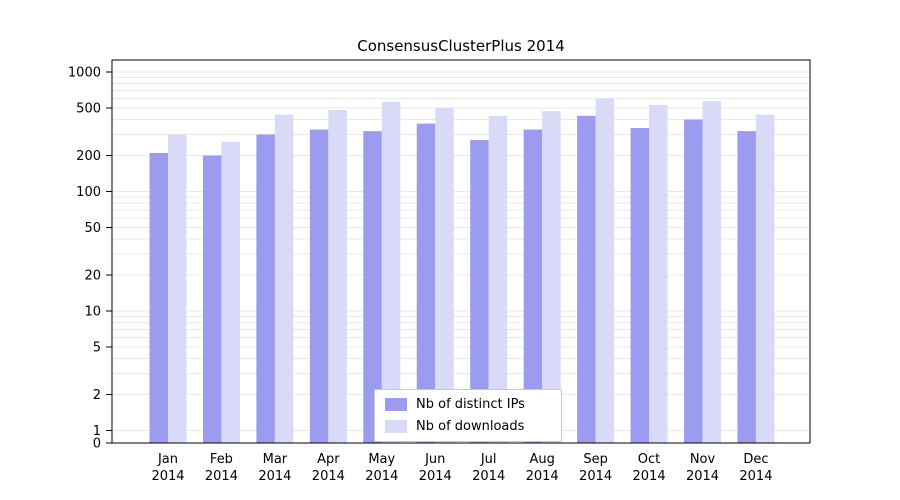  Describe the element at coordinates (541, 459) in the screenshot. I see `x-tick-label-month: Aug` at that location.